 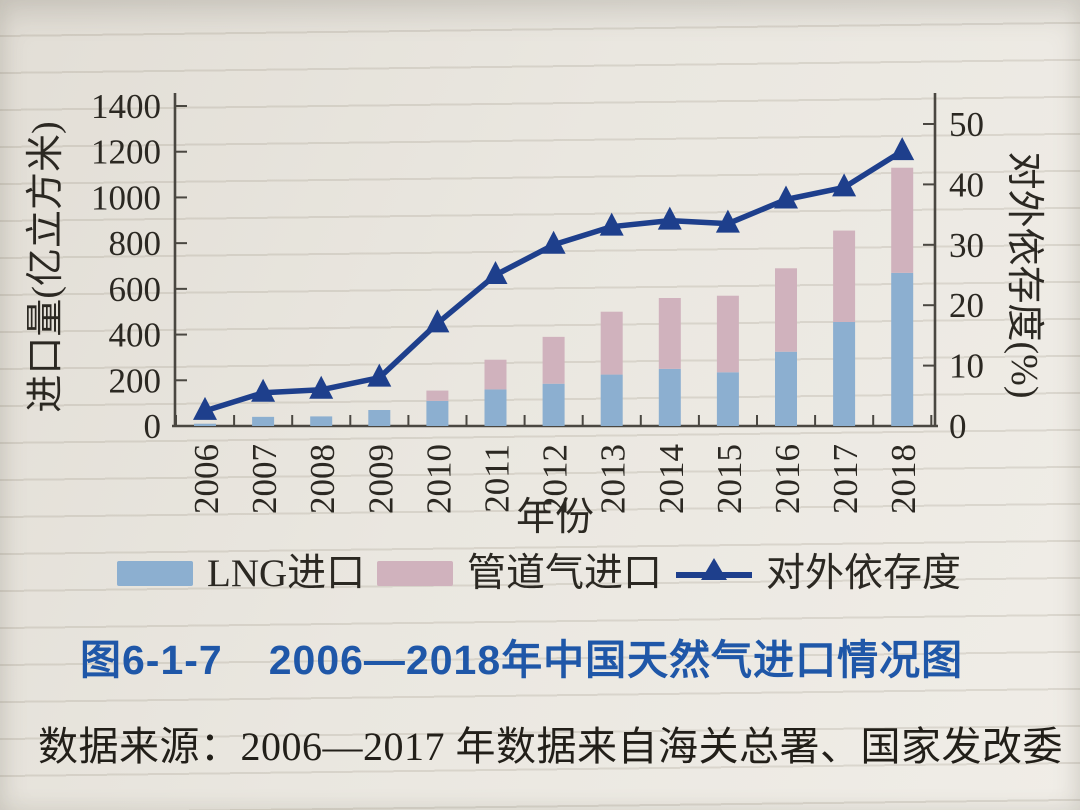 What do you see at coordinates (966, 366) in the screenshot?
I see `svg-text: 10` at bounding box center [966, 366].